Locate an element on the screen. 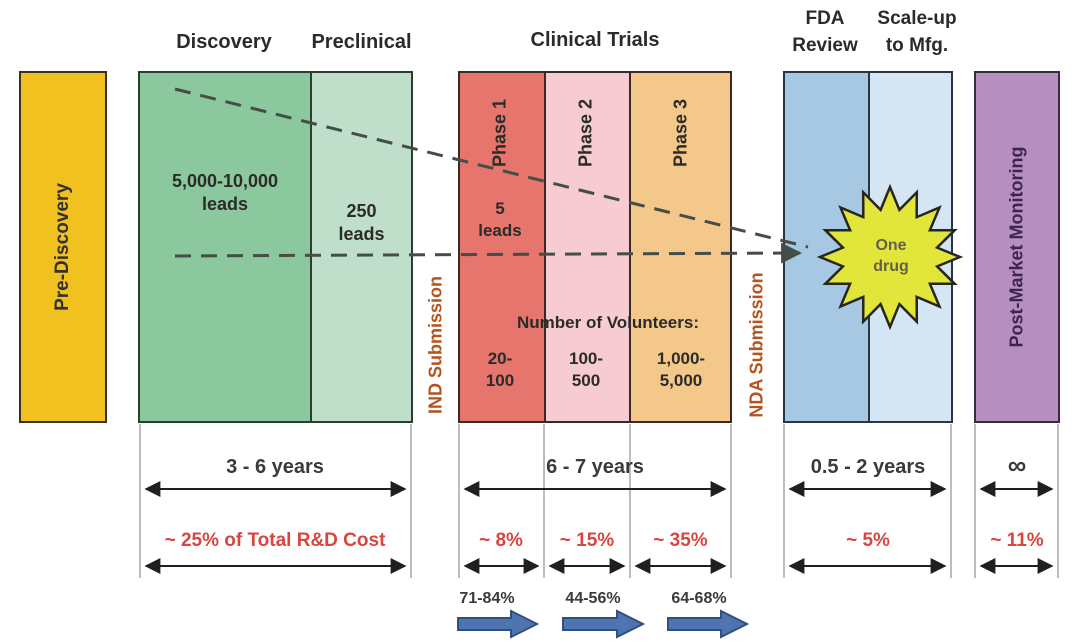 The width and height of the screenshot is (1080, 643). phase1-volunteers: 20- 100 is located at coordinates (500, 370).